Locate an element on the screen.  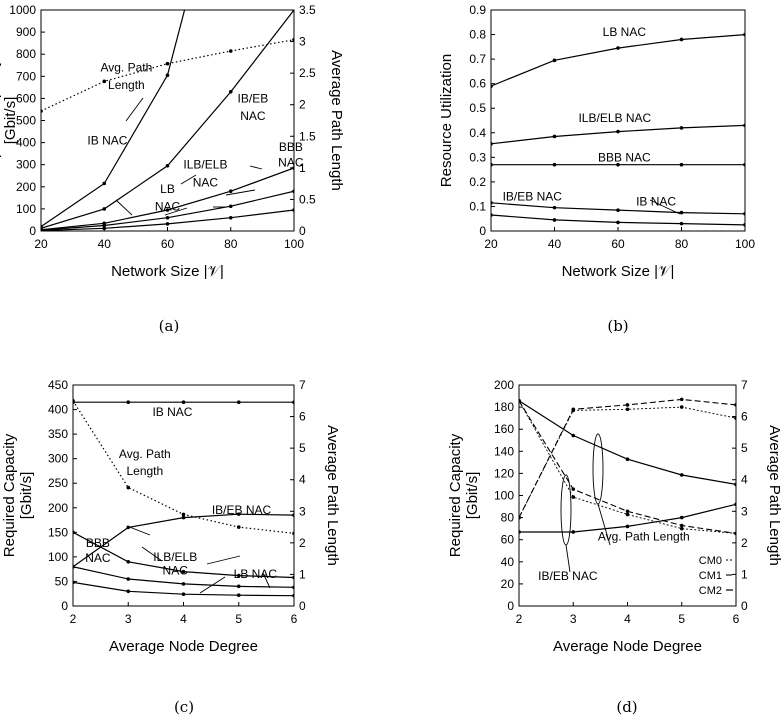
panel-caption: (a) is located at coordinates (169, 326).